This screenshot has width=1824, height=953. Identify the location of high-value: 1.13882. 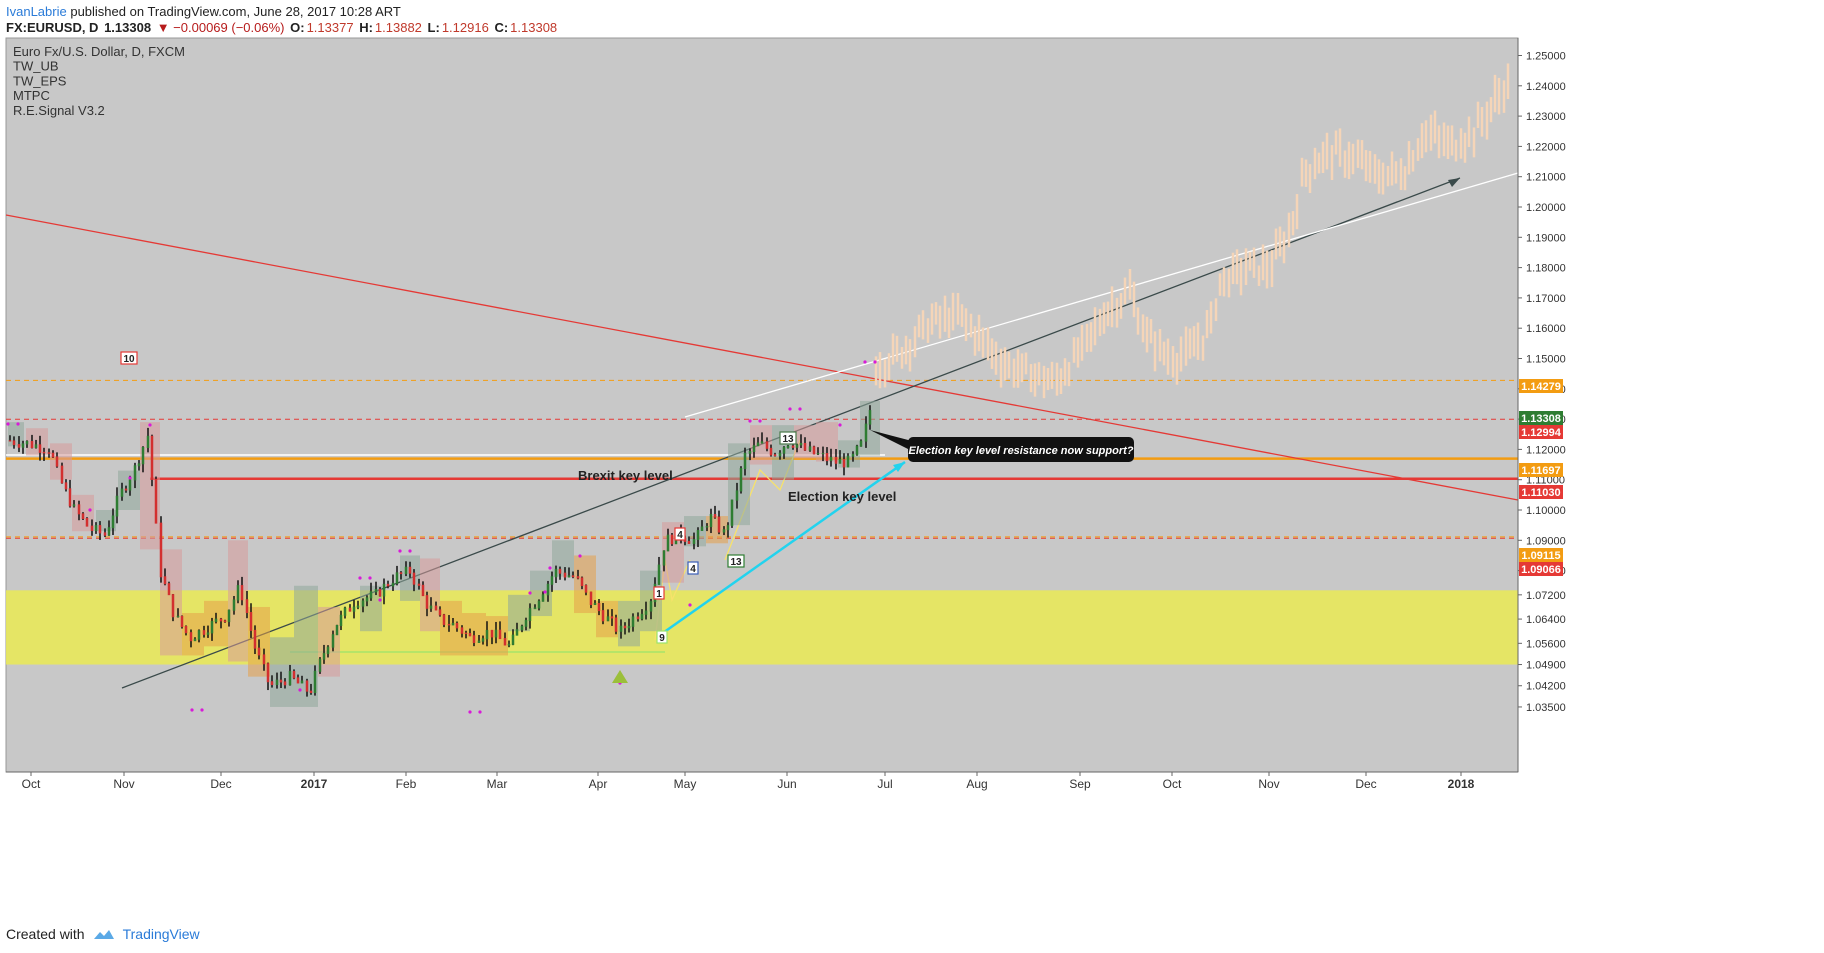
(398, 27).